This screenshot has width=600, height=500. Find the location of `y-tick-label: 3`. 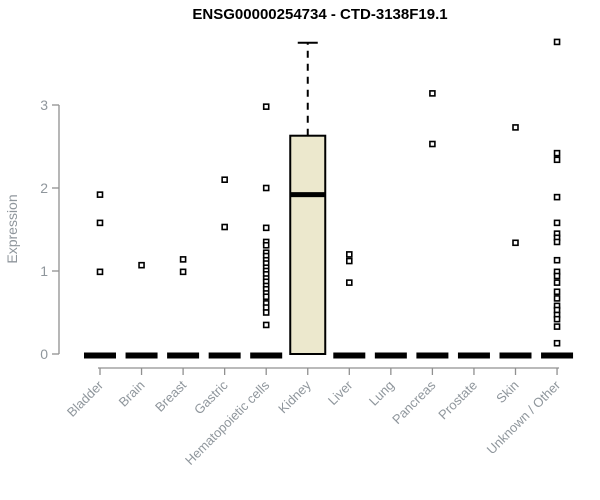

y-tick-label: 3 is located at coordinates (44, 105).